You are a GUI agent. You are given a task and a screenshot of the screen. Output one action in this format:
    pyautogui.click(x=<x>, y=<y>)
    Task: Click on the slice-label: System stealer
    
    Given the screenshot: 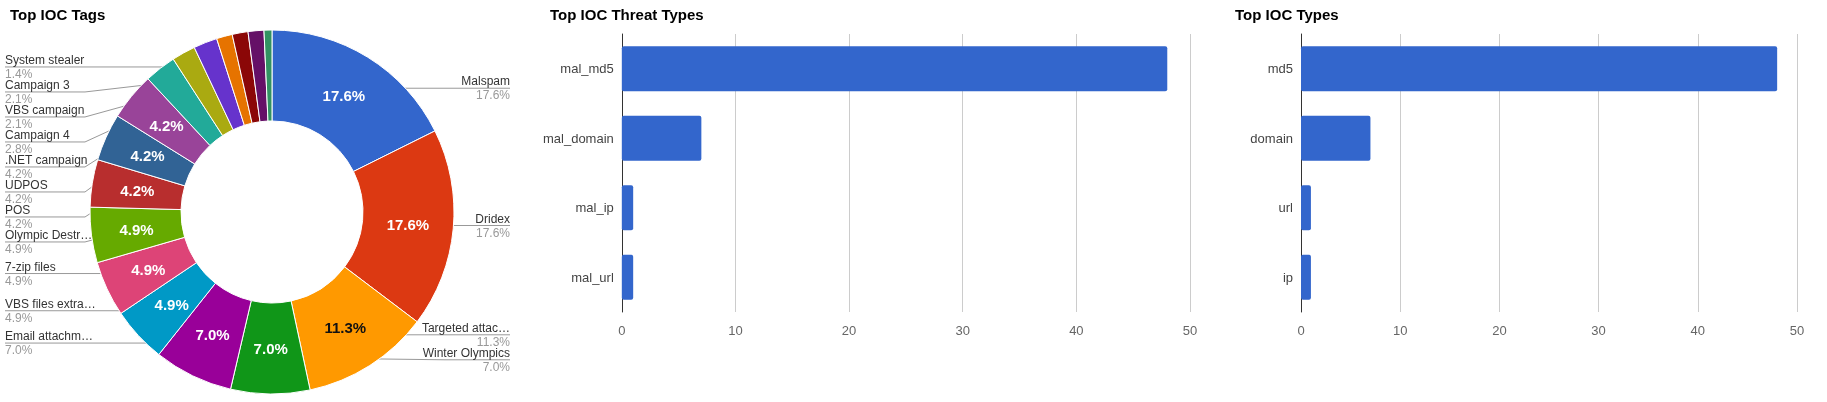 What is the action you would take?
    pyautogui.click(x=45, y=59)
    